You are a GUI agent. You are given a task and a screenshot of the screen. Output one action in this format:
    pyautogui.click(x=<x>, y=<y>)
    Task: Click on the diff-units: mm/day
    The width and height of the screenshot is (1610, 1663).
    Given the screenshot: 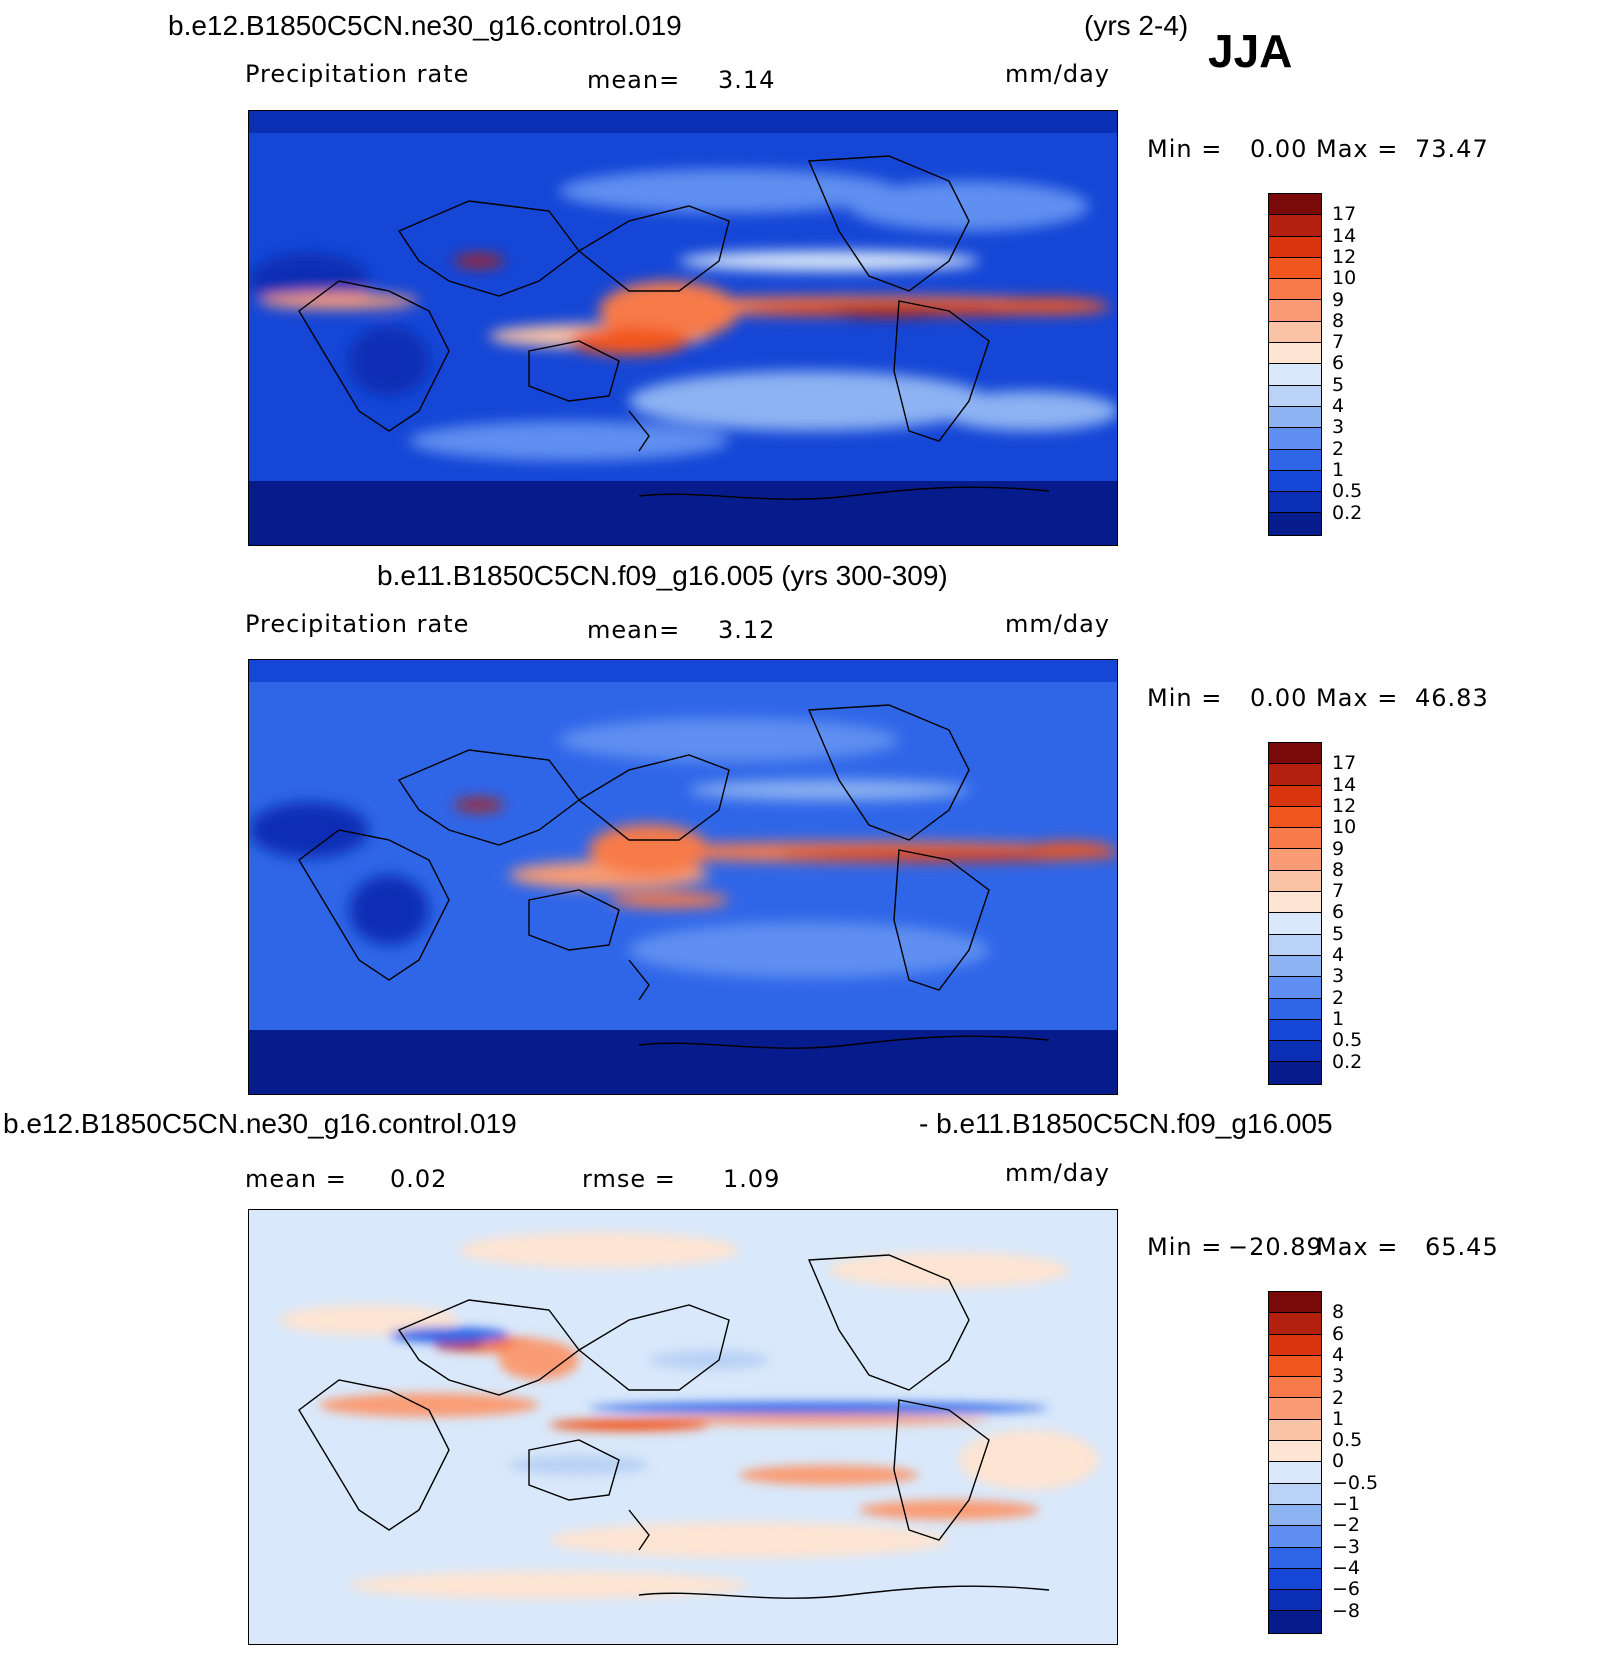 What is the action you would take?
    pyautogui.click(x=1057, y=1173)
    